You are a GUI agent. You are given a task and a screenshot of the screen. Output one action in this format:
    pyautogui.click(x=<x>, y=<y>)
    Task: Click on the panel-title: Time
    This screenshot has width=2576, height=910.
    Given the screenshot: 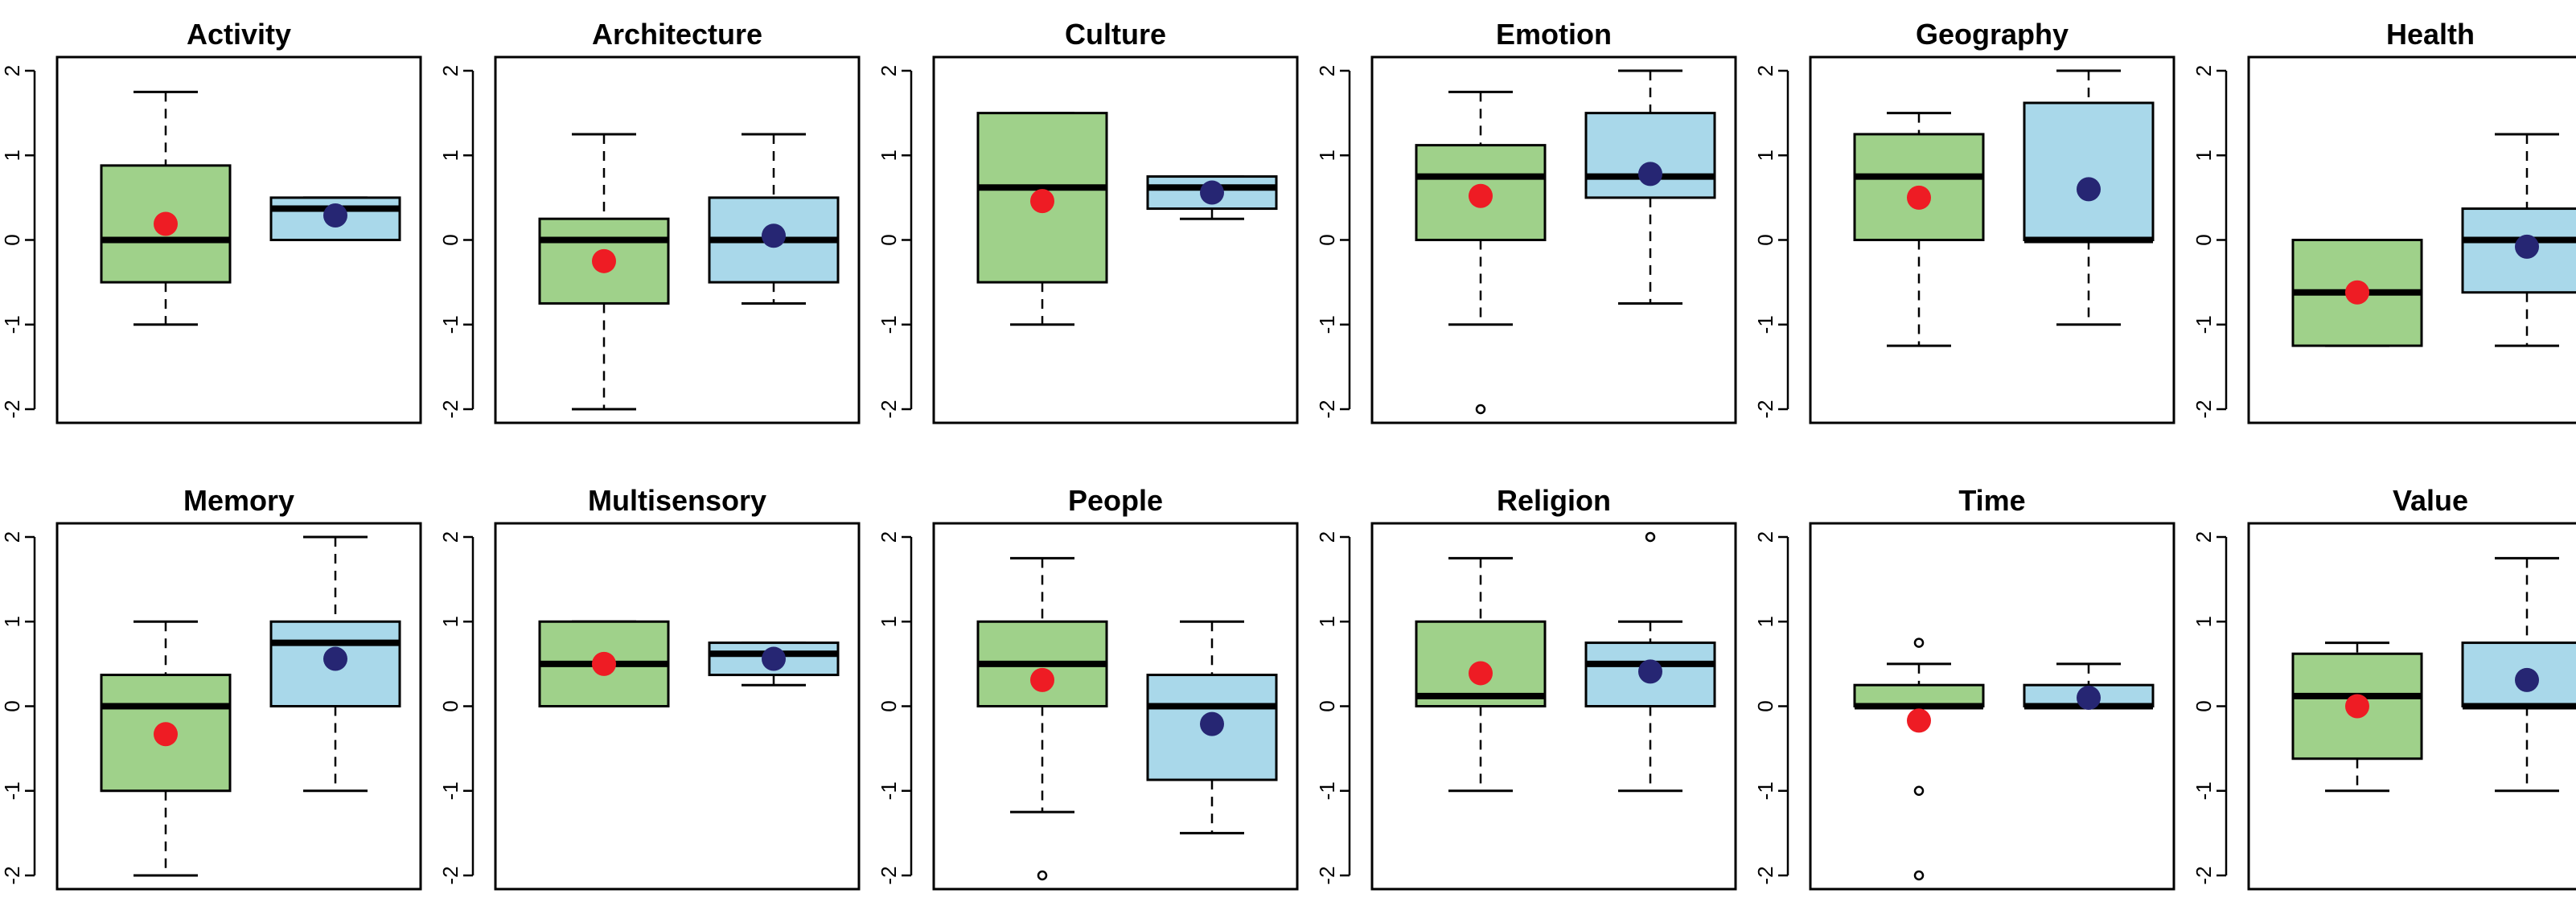 What is the action you would take?
    pyautogui.click(x=1991, y=501)
    